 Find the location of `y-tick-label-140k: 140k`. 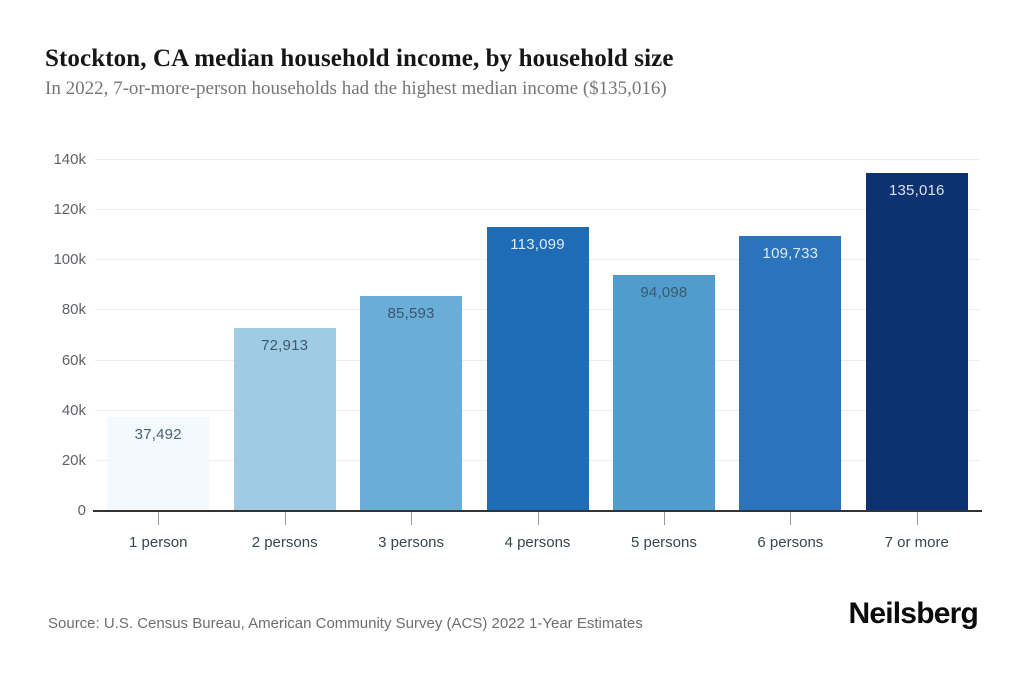

y-tick-label-140k: 140k is located at coordinates (69, 159).